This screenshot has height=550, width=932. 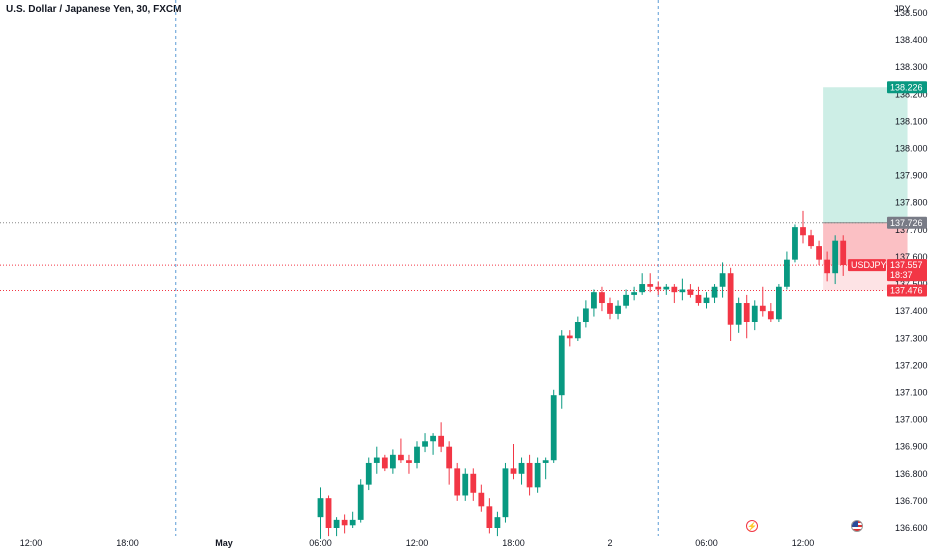 What do you see at coordinates (442, 257) in the screenshot?
I see `price-level-lines` at bounding box center [442, 257].